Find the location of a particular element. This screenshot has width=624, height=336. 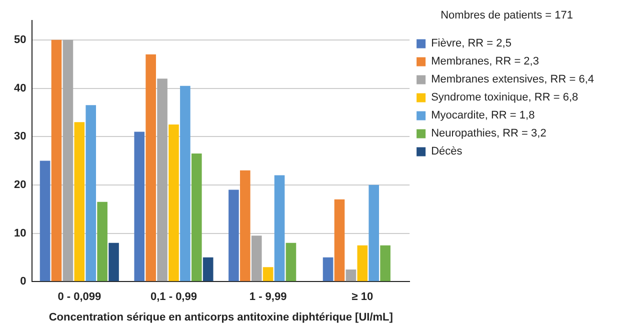

legend-label: Fièvre, RR = 2,5 is located at coordinates (471, 44).